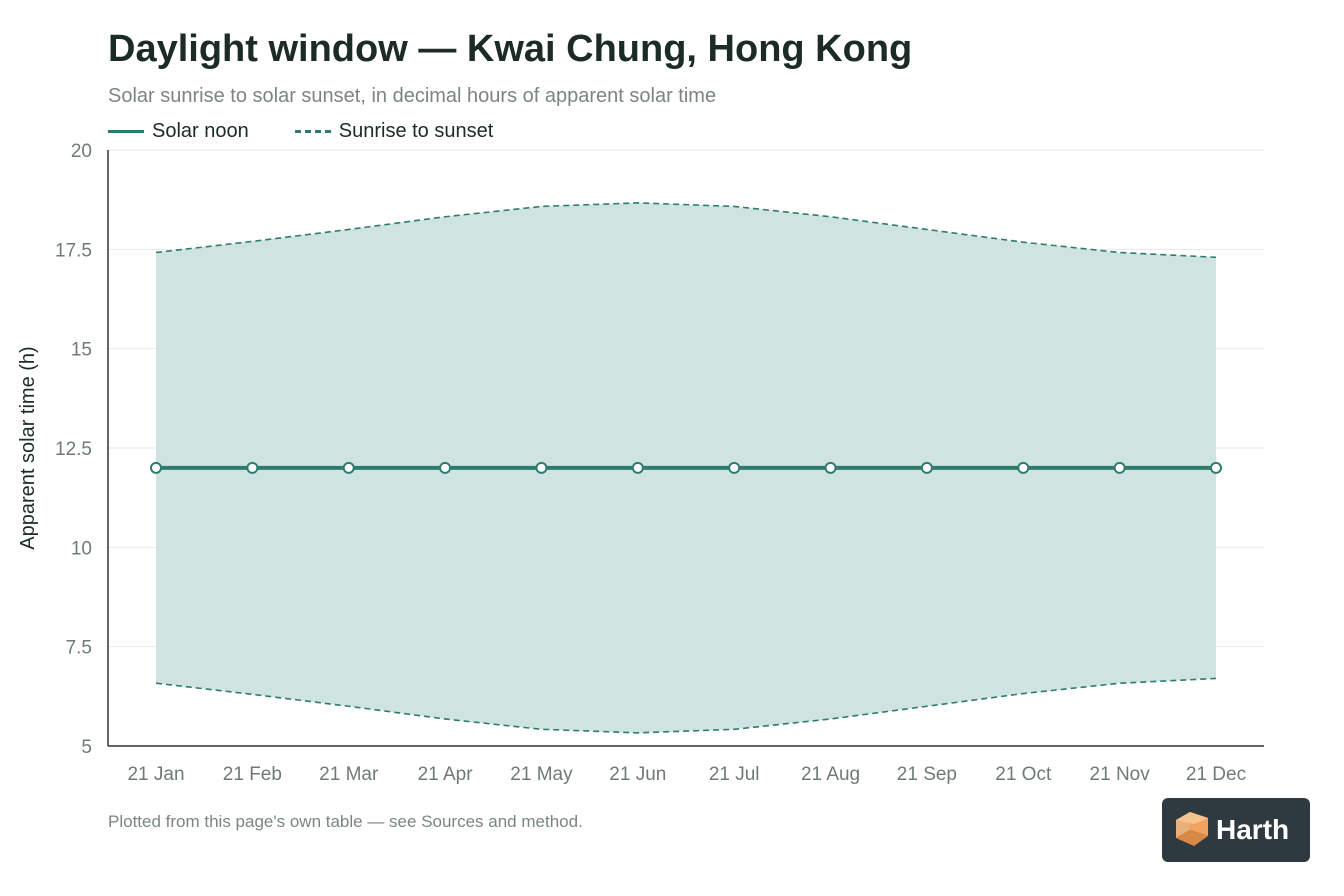 This screenshot has height=896, width=1344. Describe the element at coordinates (416, 131) in the screenshot. I see `legend-label-sunrise-sunset: Sunrise to sunset` at that location.